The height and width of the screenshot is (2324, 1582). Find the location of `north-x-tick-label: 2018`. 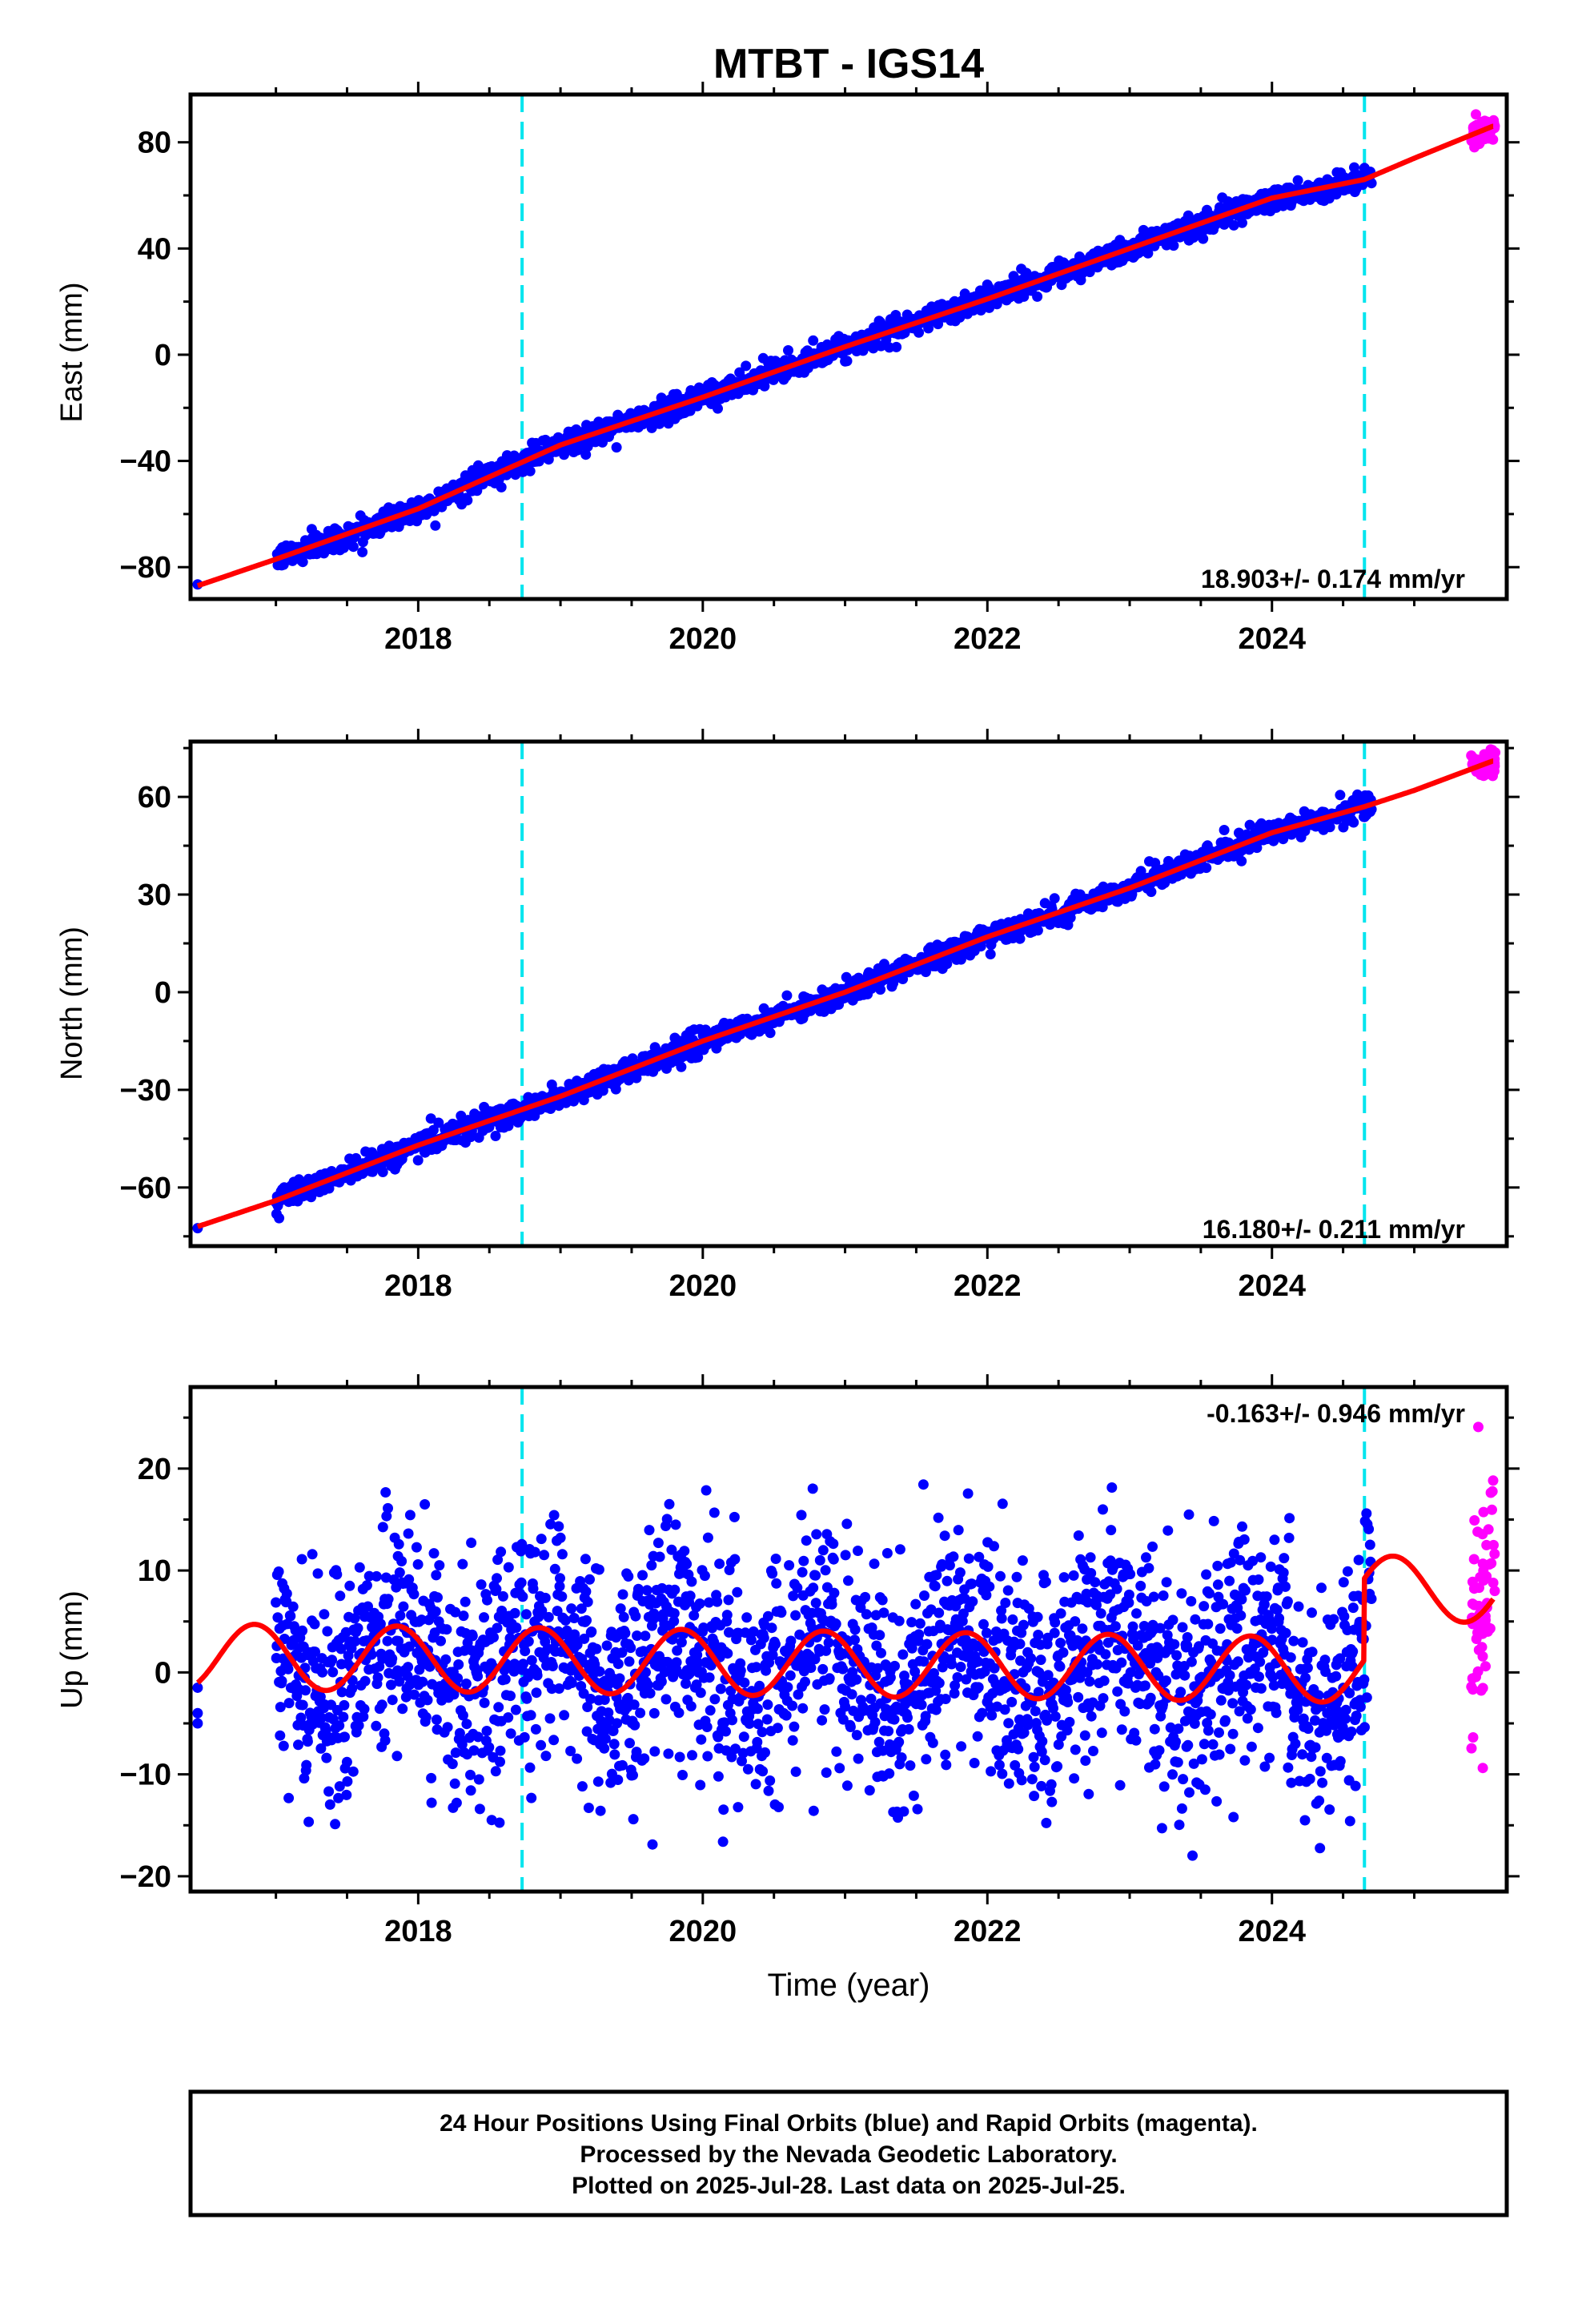

north-x-tick-label: 2018 is located at coordinates (418, 1286).